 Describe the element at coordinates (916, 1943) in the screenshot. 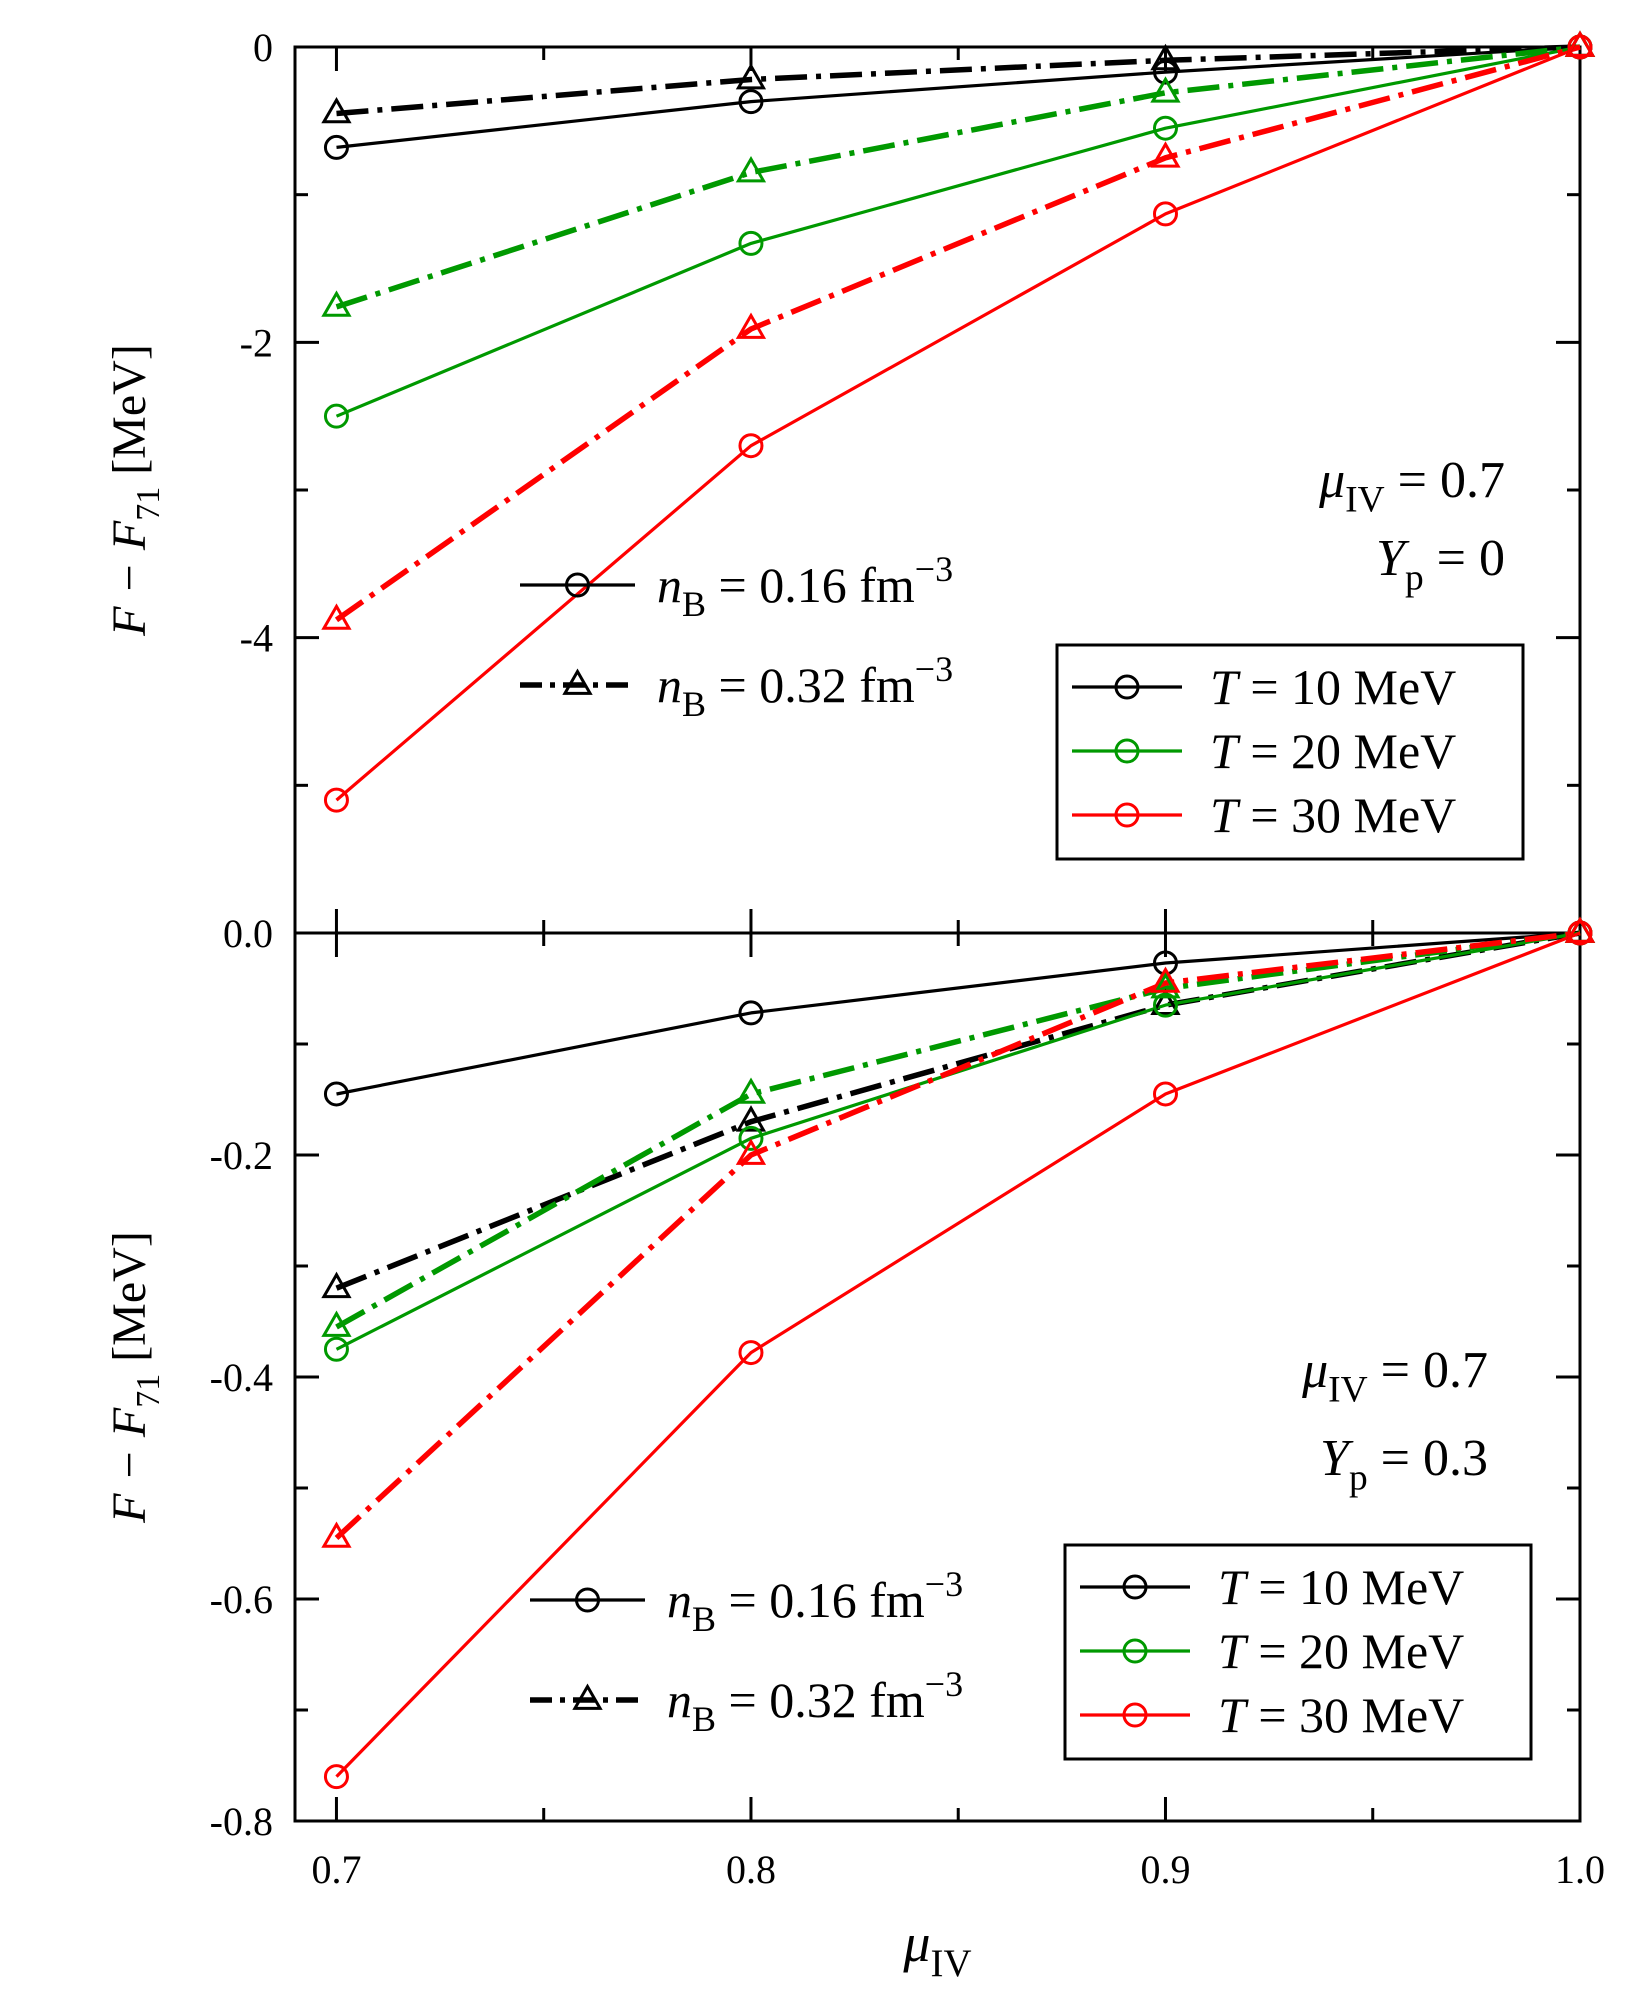

I see `x-axis-label-symbol: μ` at that location.